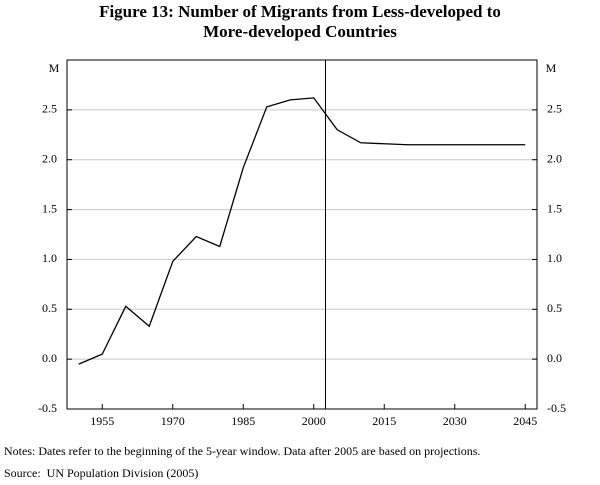 Image resolution: width=600 pixels, height=485 pixels. Describe the element at coordinates (384, 421) in the screenshot. I see `x-tick-label: 2015` at that location.